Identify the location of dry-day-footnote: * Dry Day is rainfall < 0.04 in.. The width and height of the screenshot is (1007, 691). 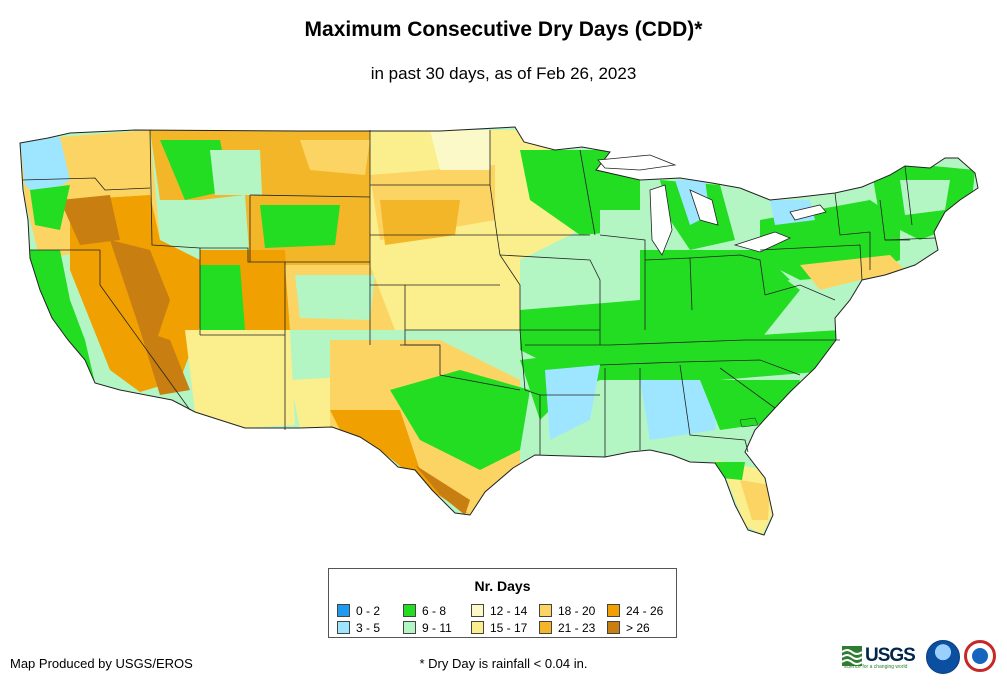
(503, 663).